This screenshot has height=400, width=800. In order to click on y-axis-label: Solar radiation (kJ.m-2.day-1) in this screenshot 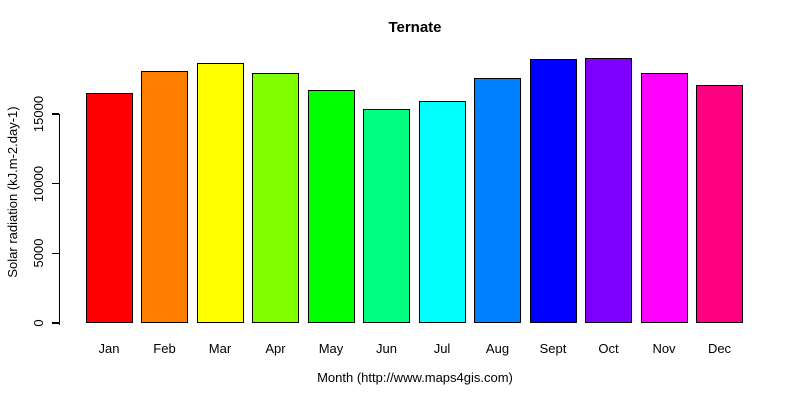, I will do `click(12, 192)`.